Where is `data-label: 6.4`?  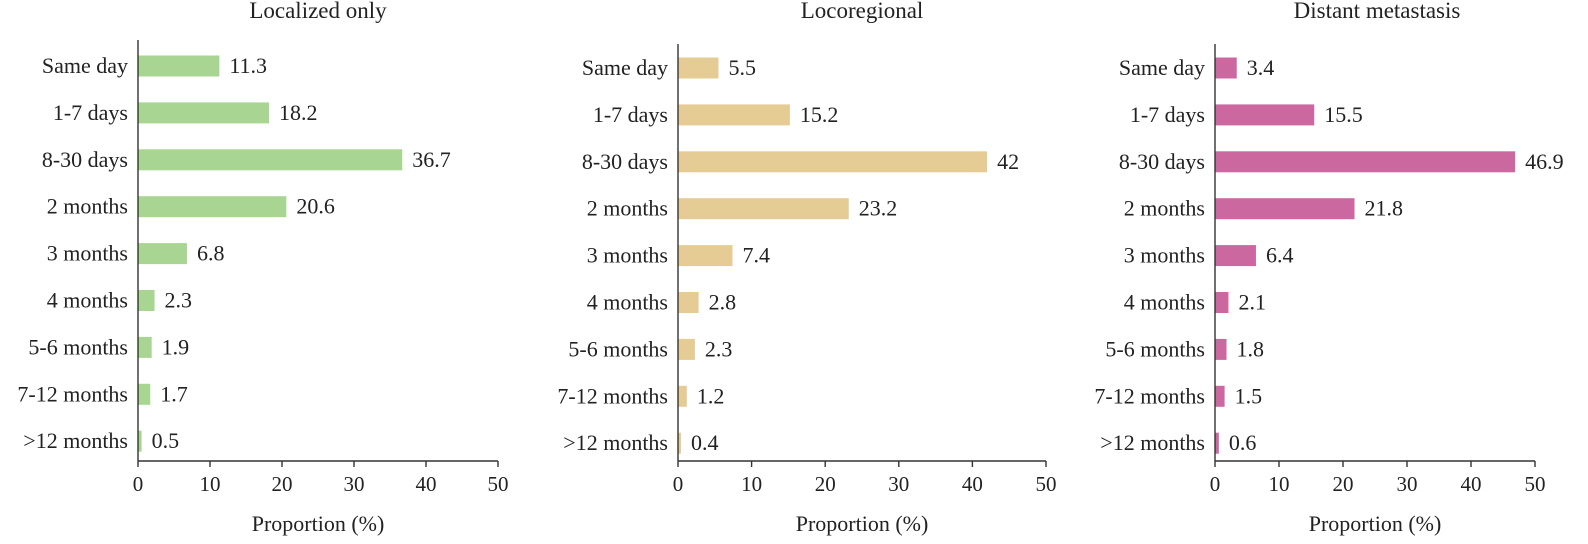
data-label: 6.4 is located at coordinates (1280, 255).